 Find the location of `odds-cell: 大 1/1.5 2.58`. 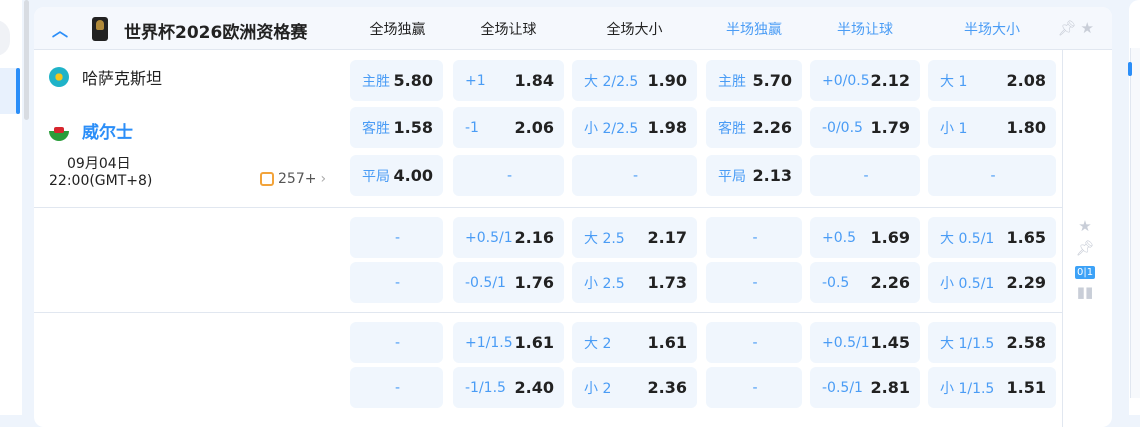

odds-cell: 大 1/1.5 2.58 is located at coordinates (992, 342).